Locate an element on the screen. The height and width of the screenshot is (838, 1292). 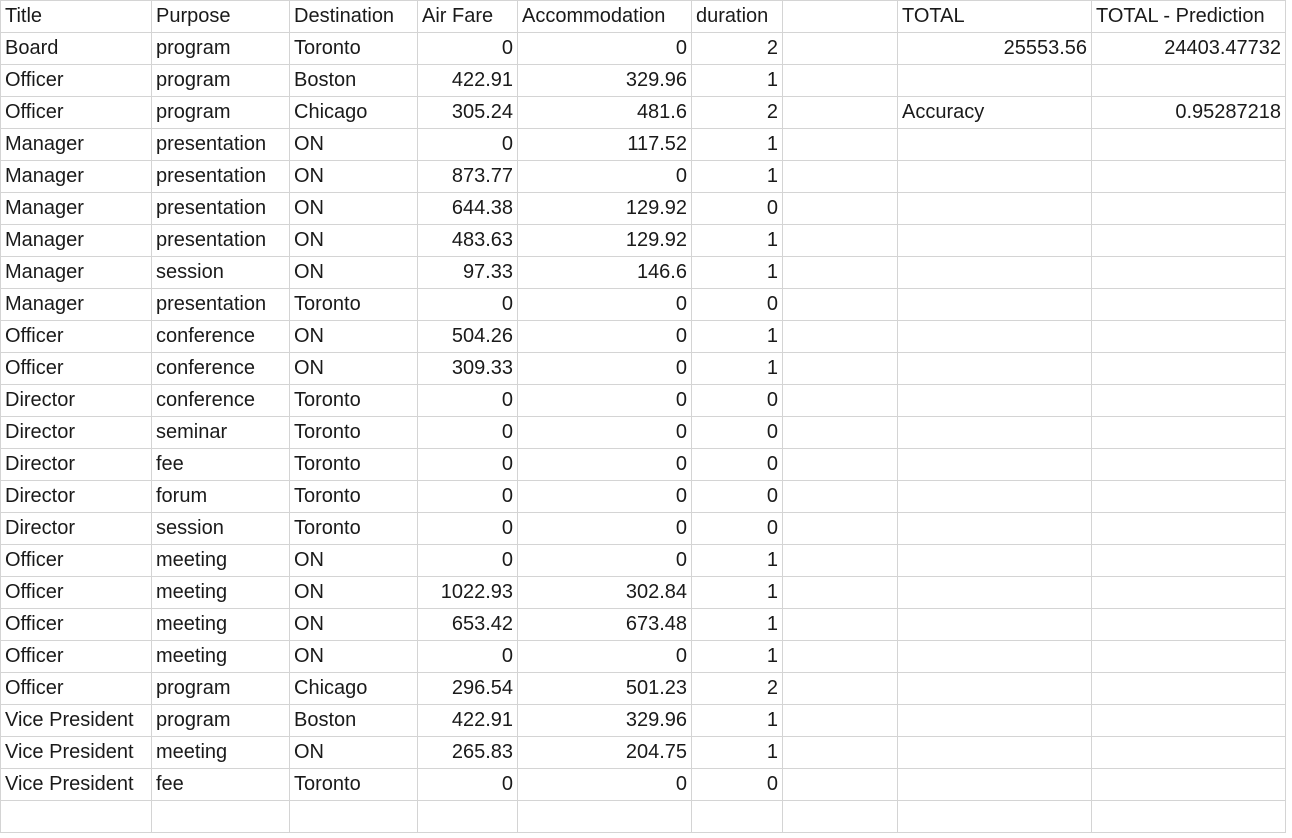
cell-duration is located at coordinates (737, 816).